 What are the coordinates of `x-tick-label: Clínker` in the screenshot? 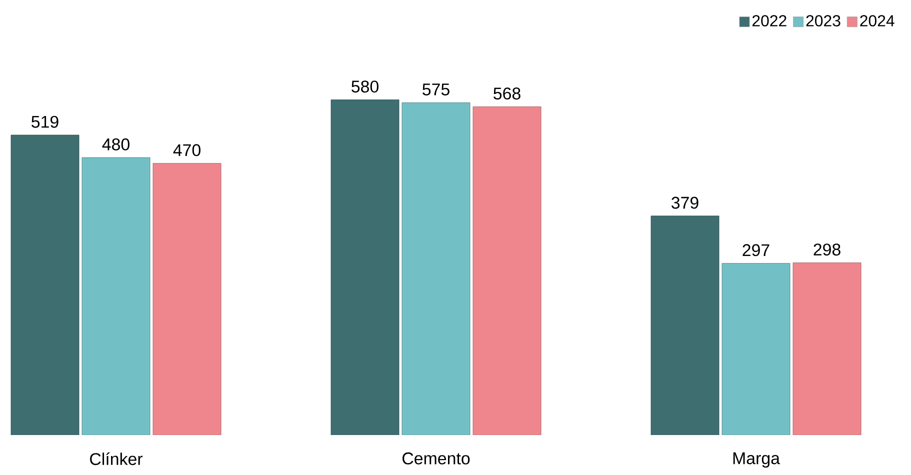 It's located at (116, 459).